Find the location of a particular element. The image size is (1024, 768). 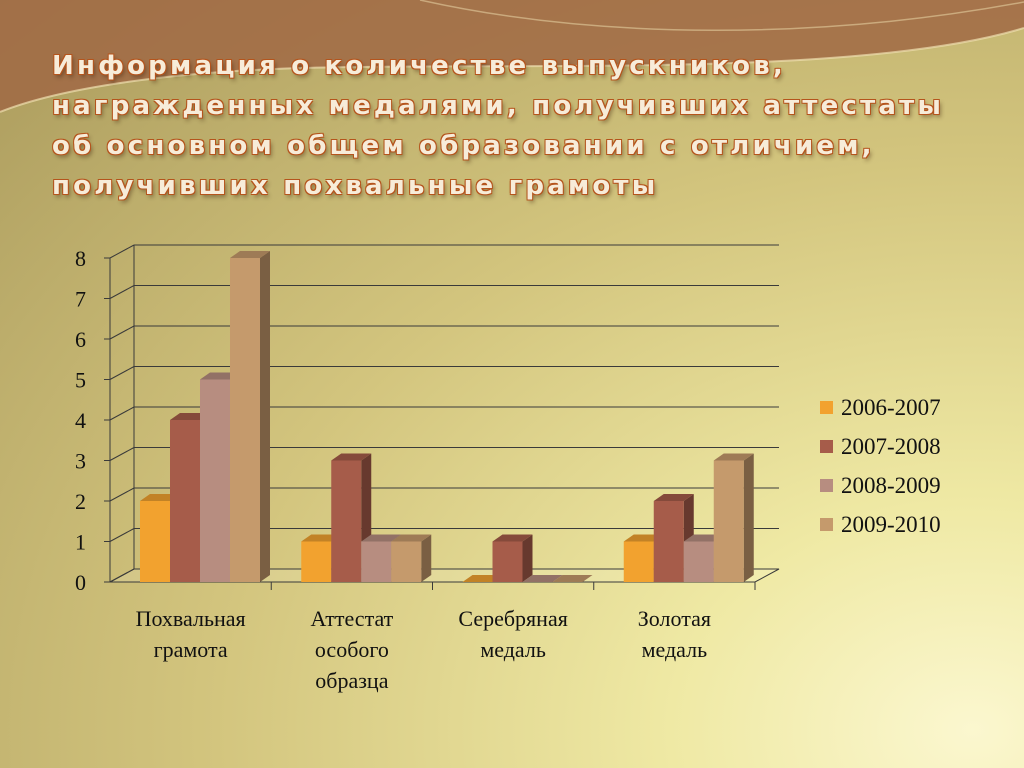

legend-label: 2007-2008 is located at coordinates (891, 446).